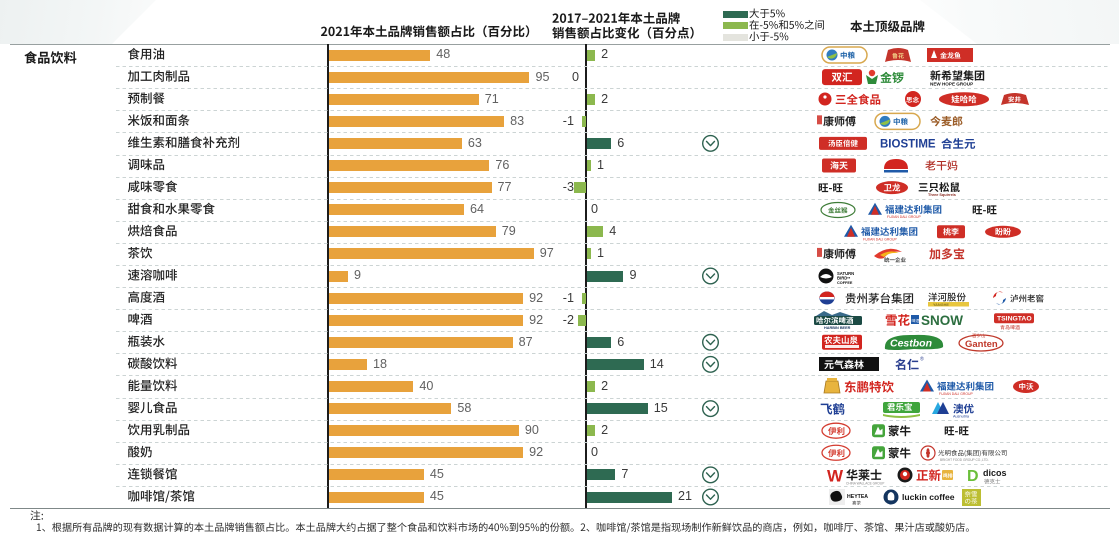 Image resolution: width=1119 pixels, height=542 pixels. Describe the element at coordinates (865, 483) in the screenshot. I see `svg-text: CHINA WALLACE GROUP` at that location.